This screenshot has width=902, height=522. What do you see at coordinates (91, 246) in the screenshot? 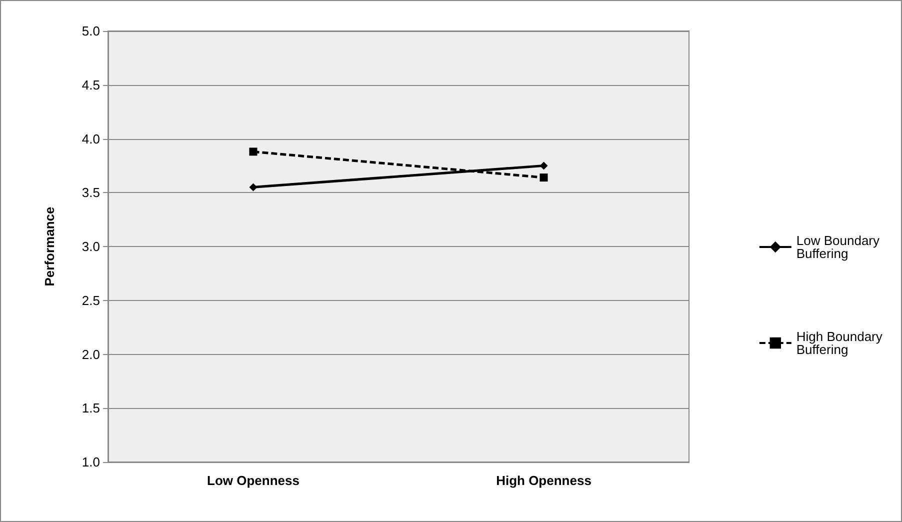
I see `y-tick-label: 3.0` at bounding box center [91, 246].